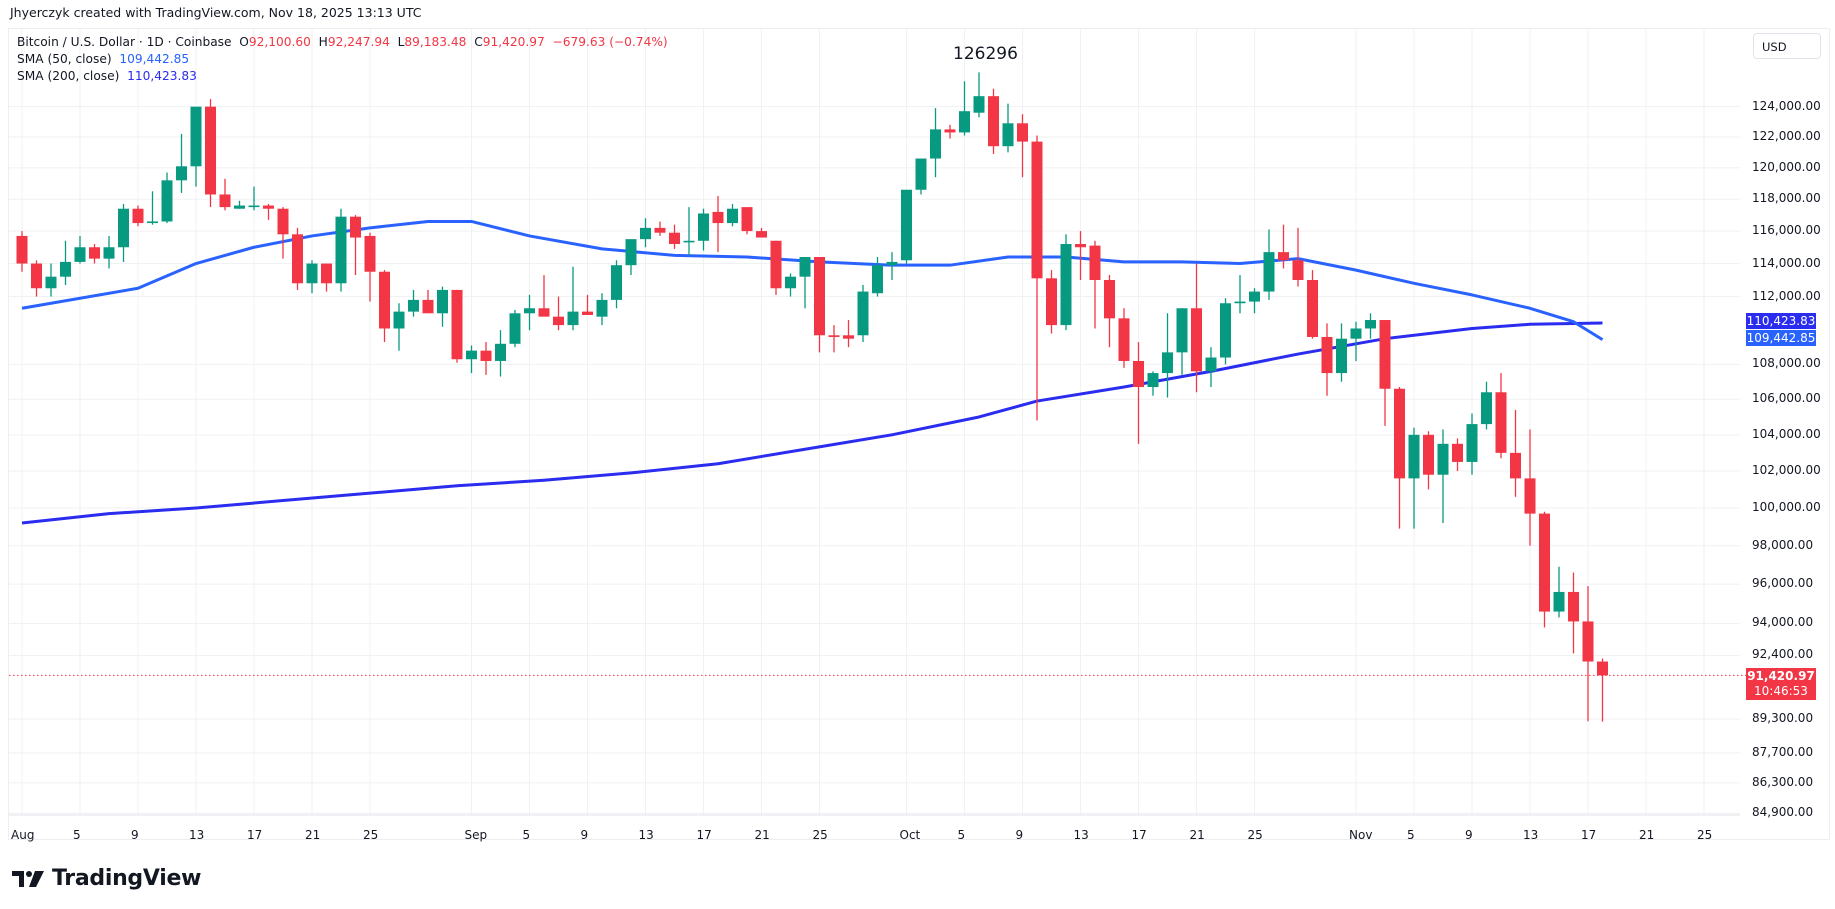 This screenshot has width=1835, height=909. What do you see at coordinates (1786, 136) in the screenshot?
I see `price-tick-label: 122,000.00` at bounding box center [1786, 136].